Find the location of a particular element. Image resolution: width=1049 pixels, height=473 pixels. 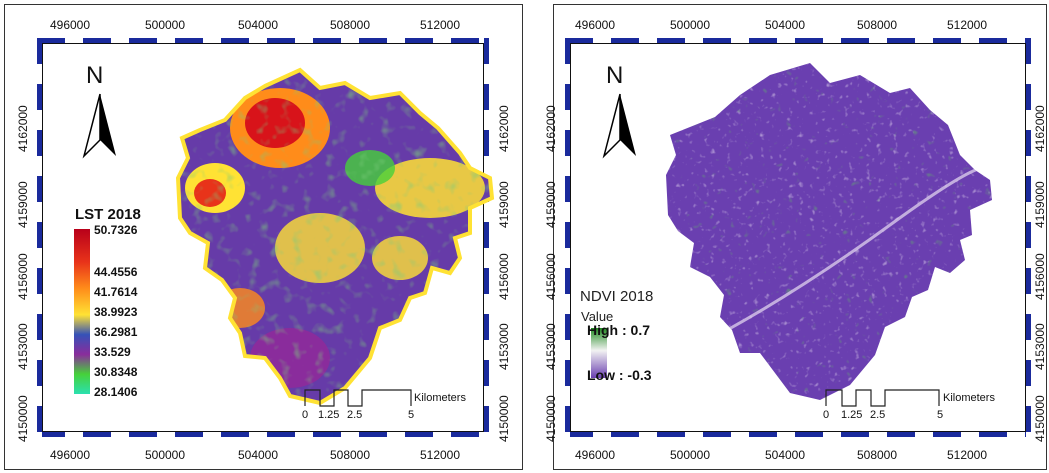

ndvi-y-tick-right-2: 4159000 is located at coordinates (1040, 204).